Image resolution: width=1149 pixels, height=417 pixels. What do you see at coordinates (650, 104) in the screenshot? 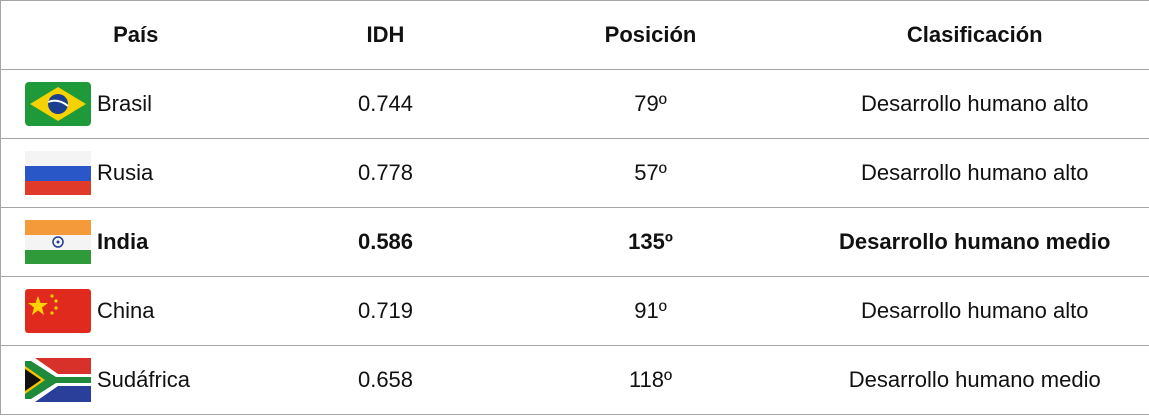
I see `cell: 79º` at bounding box center [650, 104].